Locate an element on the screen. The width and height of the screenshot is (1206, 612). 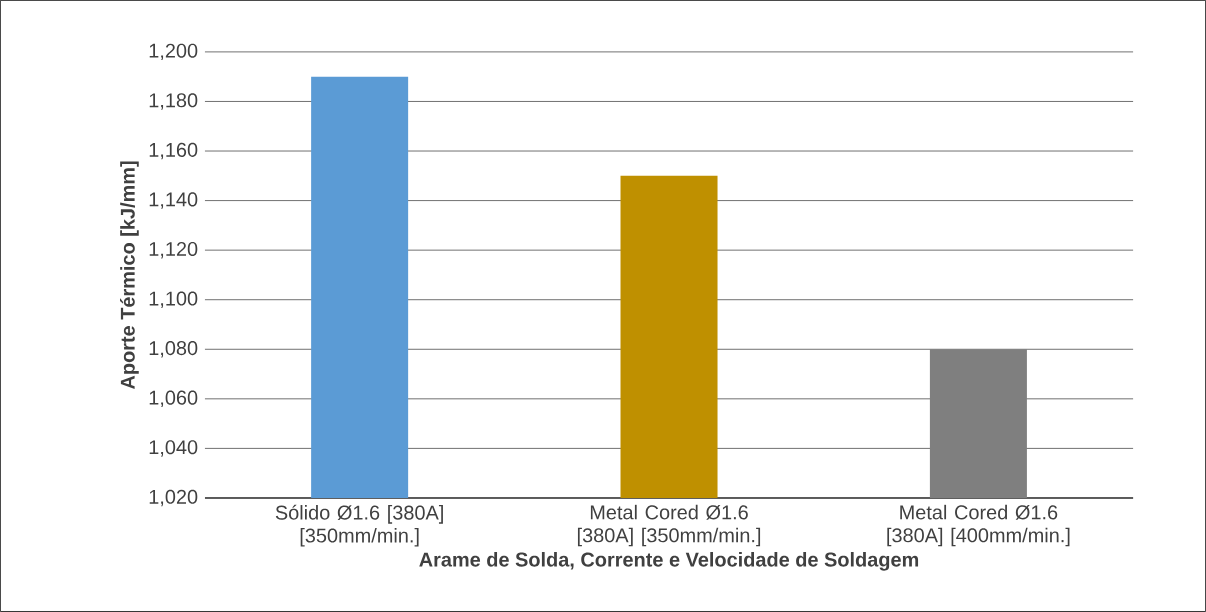
y-axis-title: Aporte Térmico [kJ/mm] is located at coordinates (129, 275).